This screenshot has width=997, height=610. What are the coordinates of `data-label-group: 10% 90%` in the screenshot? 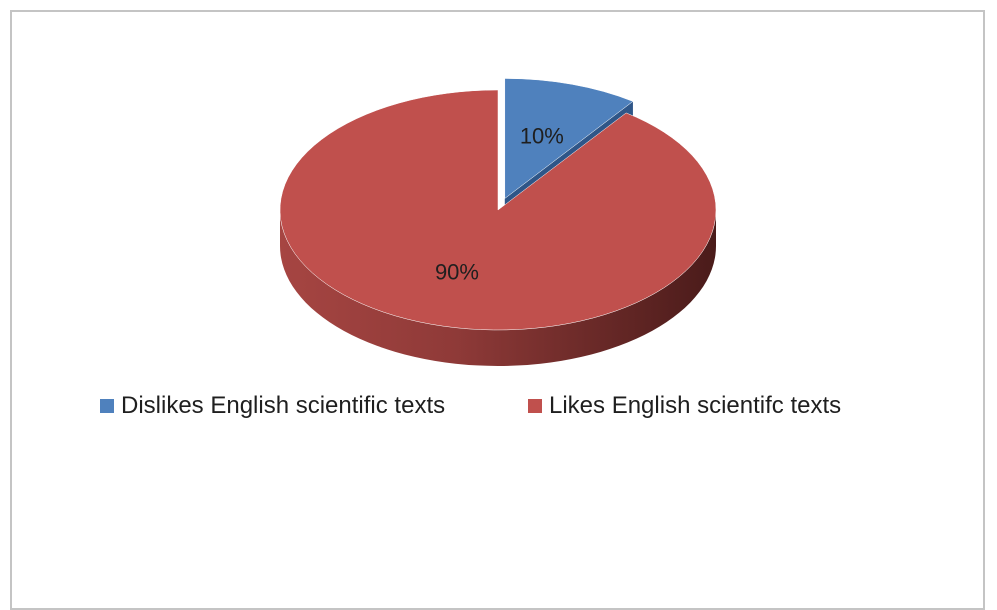 It's located at (499, 204).